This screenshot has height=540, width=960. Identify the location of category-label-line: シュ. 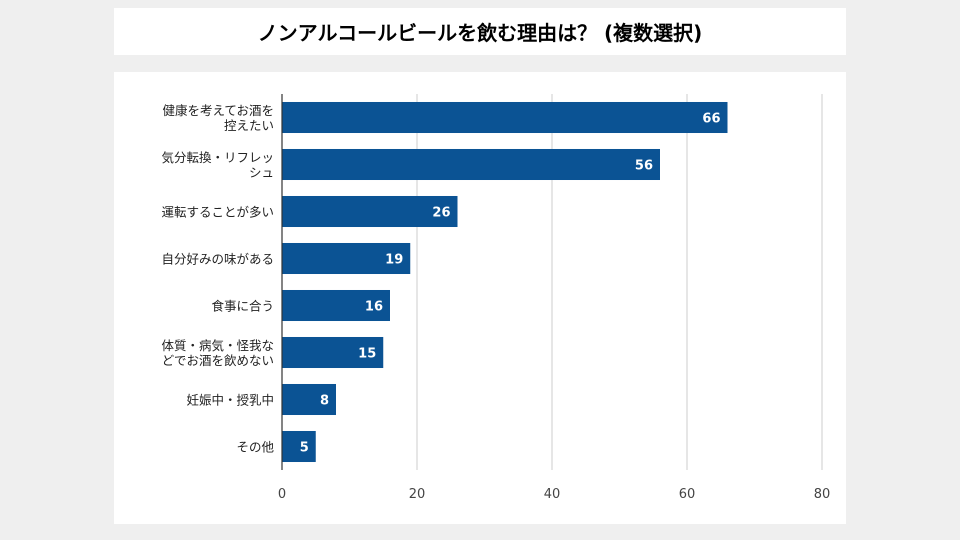
(261, 172).